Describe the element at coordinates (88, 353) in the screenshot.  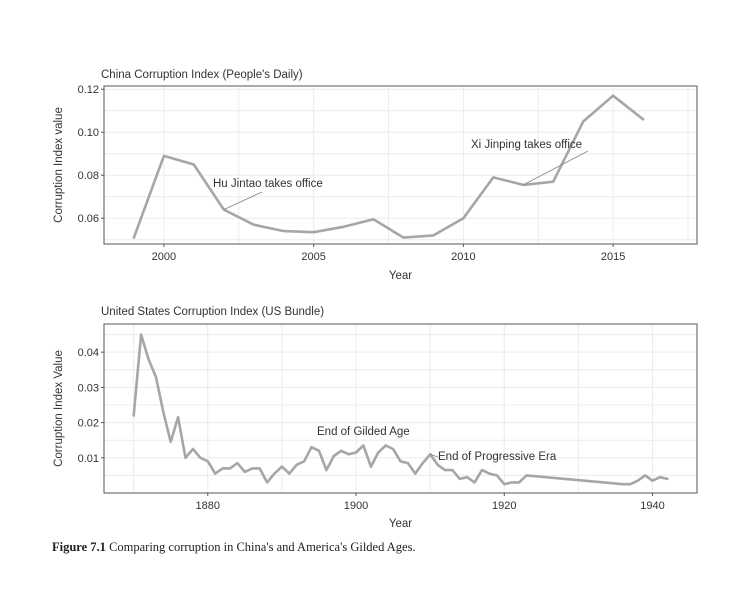
I see `chart2-y-tick-label: 0.04` at that location.